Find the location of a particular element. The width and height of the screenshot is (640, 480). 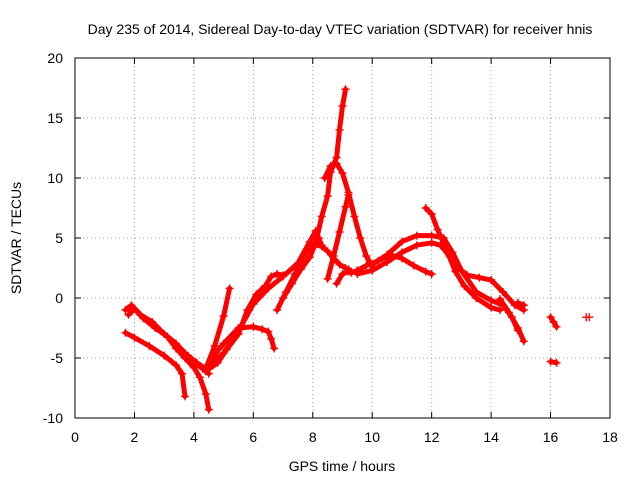

series-track-r is located at coordinates (553, 322).